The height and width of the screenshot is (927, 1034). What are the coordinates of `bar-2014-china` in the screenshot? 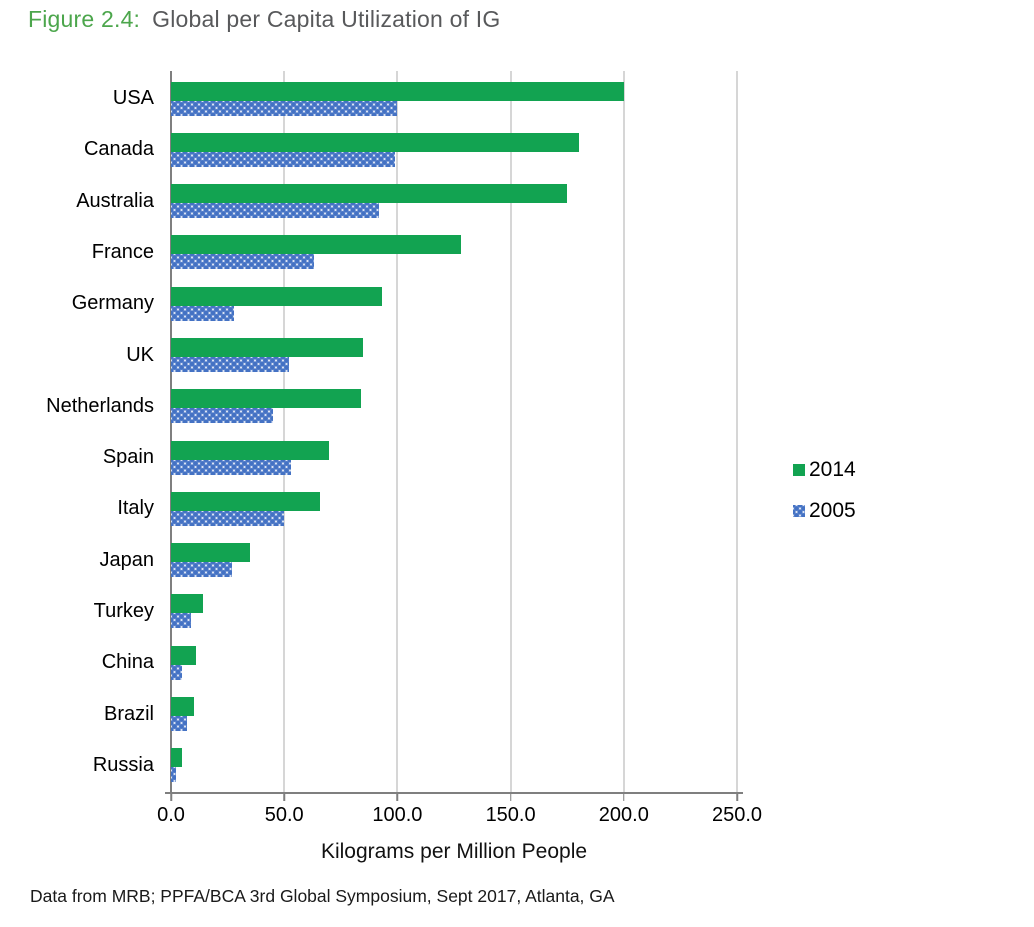 It's located at (183, 655).